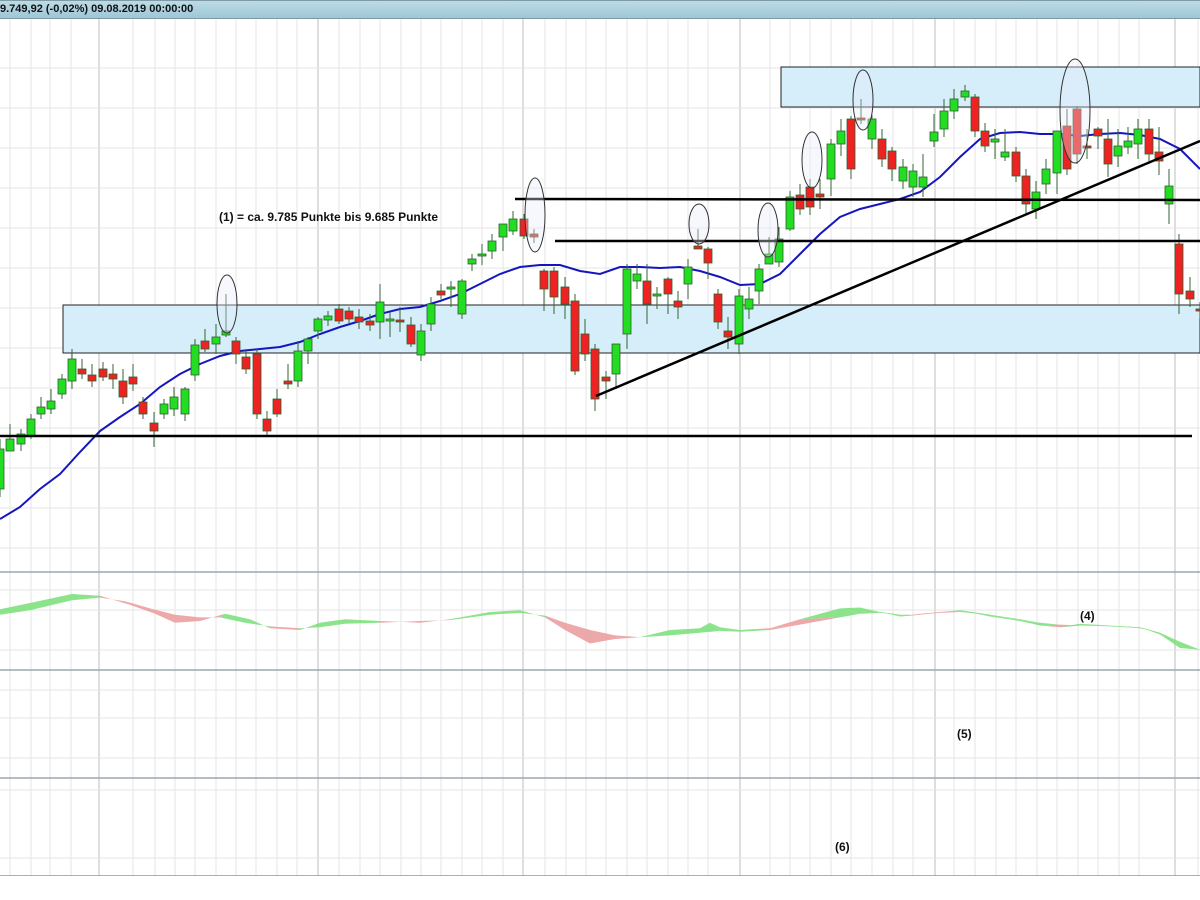  Describe the element at coordinates (329, 217) in the screenshot. I see `range-annotation: (1) = ca. 9.785 Punkte bis 9.685 Punkte` at that location.